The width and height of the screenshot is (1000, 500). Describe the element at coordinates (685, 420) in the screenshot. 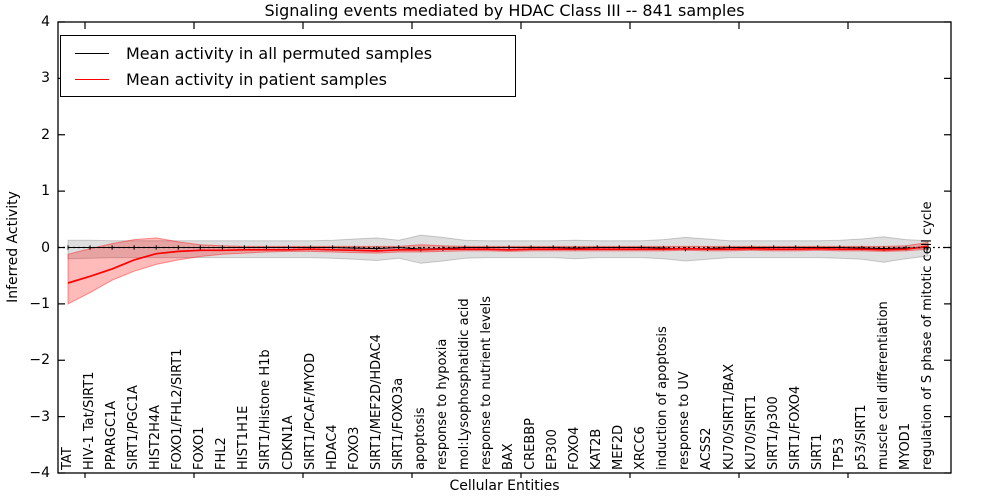

I see `x-tick-label: response to UV` at that location.